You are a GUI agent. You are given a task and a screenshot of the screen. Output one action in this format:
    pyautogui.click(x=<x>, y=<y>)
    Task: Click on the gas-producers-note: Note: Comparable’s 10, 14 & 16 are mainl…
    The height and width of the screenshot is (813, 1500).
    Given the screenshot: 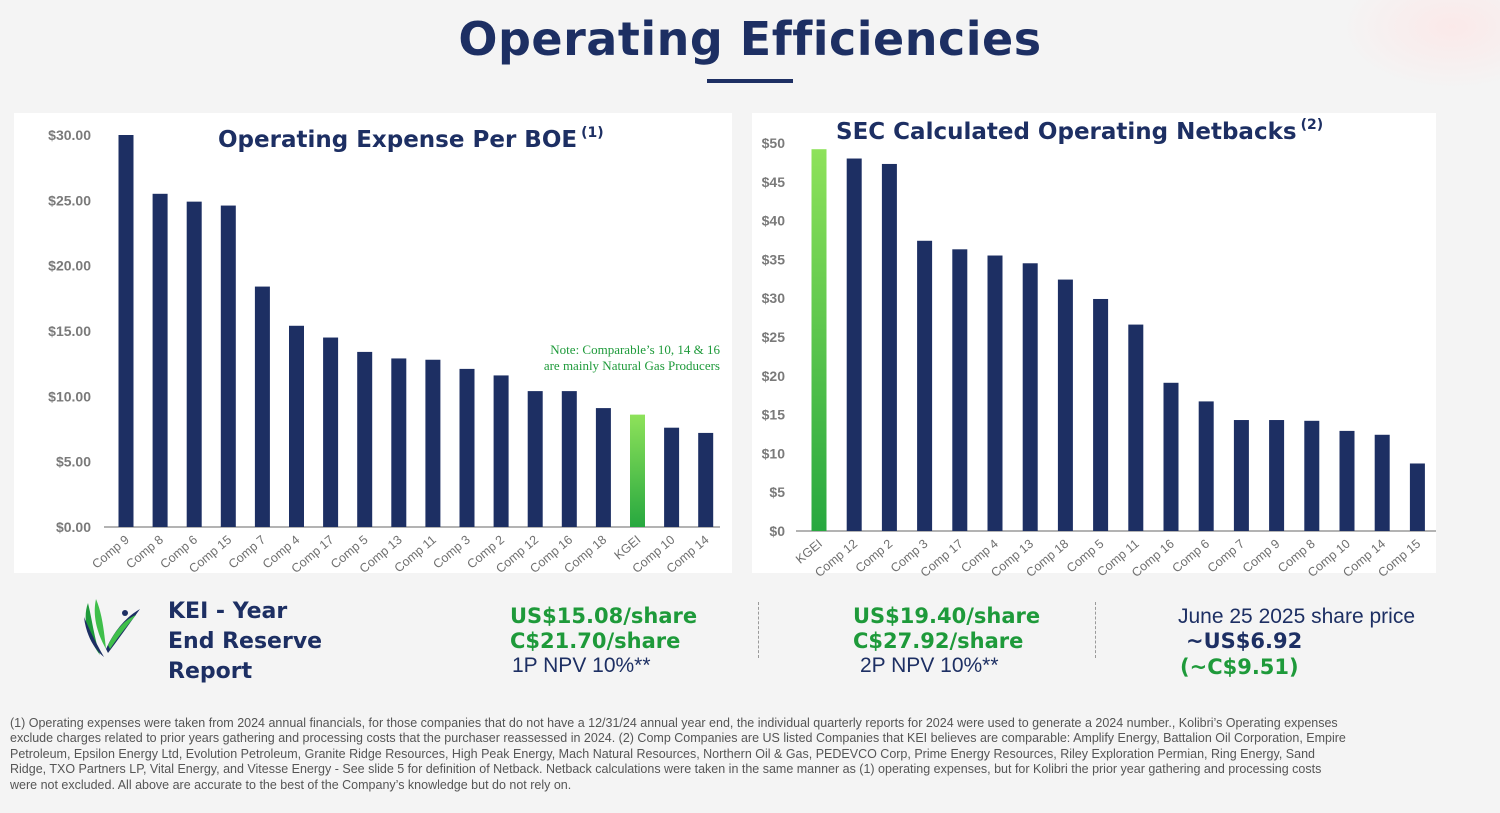 What is the action you would take?
    pyautogui.click(x=620, y=358)
    